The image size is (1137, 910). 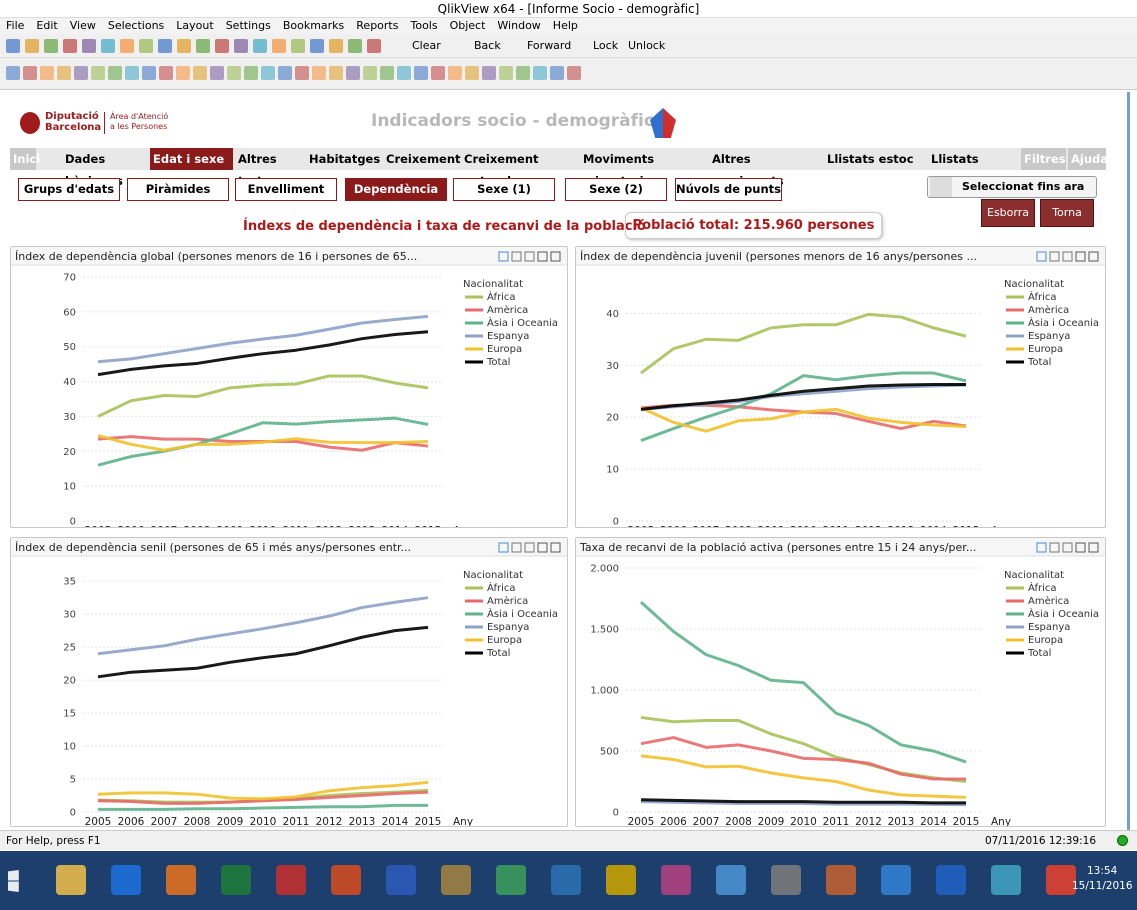 What do you see at coordinates (1088, 159) in the screenshot?
I see `nav-tab: Ajuda` at bounding box center [1088, 159].